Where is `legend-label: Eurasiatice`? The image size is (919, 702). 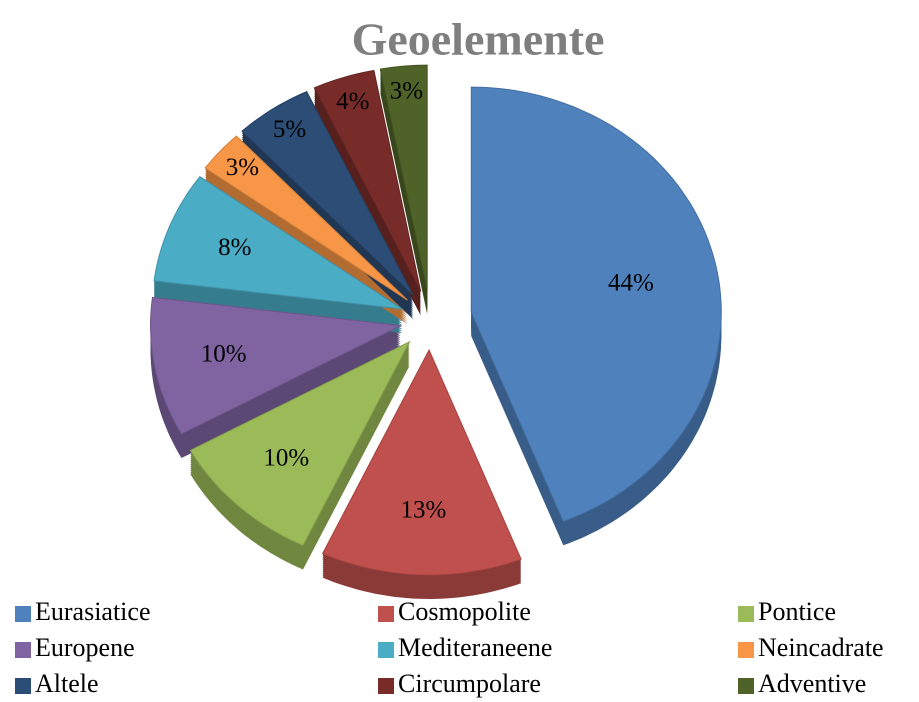
legend-label: Eurasiatice is located at coordinates (93, 611).